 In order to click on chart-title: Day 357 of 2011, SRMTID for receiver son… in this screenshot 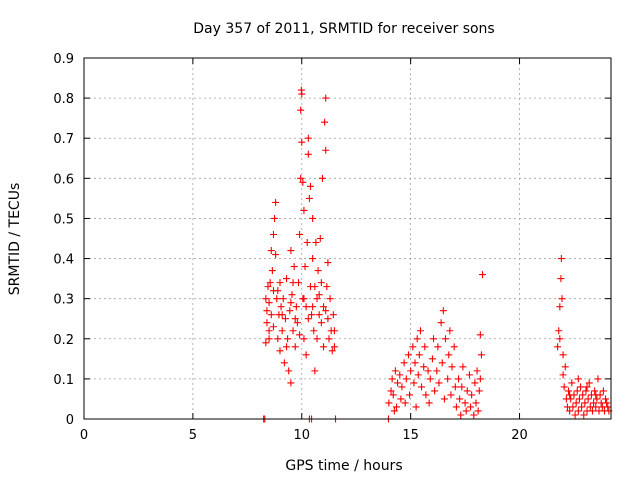, I will do `click(343, 29)`.